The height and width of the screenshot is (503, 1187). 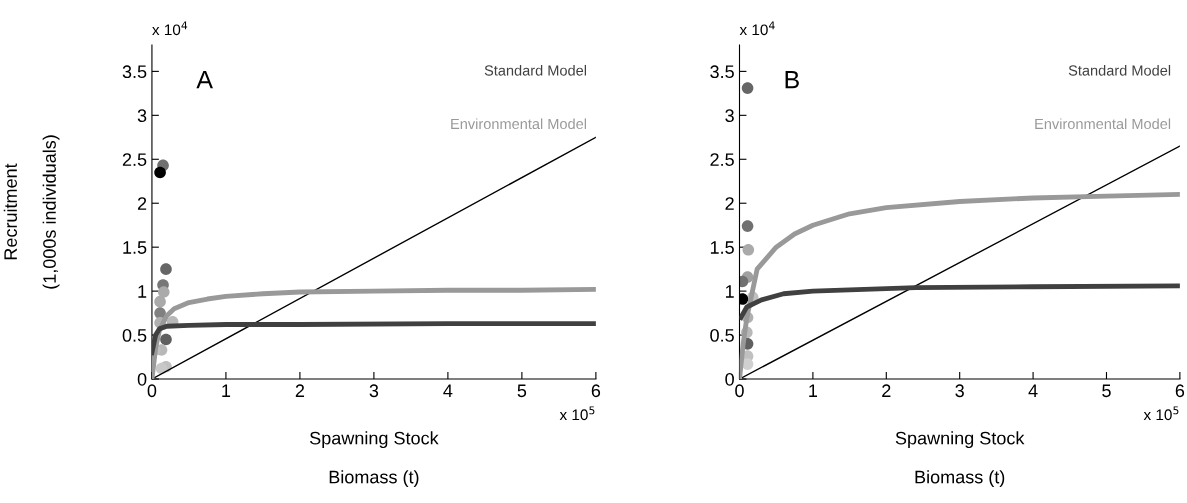 What do you see at coordinates (792, 80) in the screenshot?
I see `annotation: B` at bounding box center [792, 80].